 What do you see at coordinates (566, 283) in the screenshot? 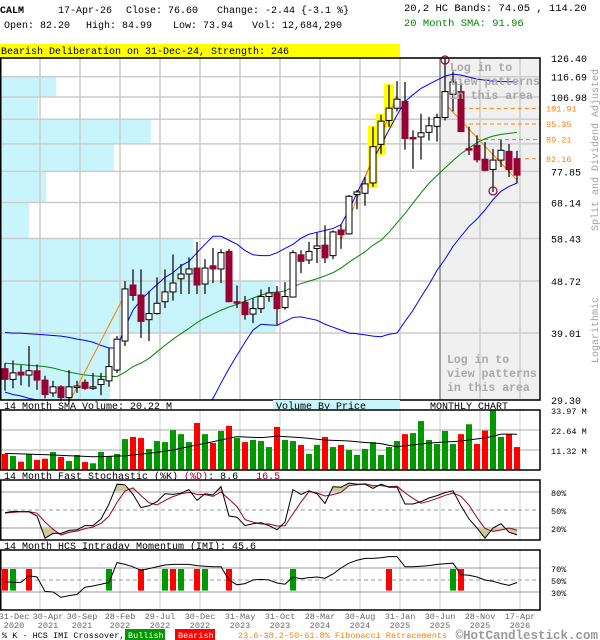
I see `y-tick-label: 48.72` at bounding box center [566, 283].